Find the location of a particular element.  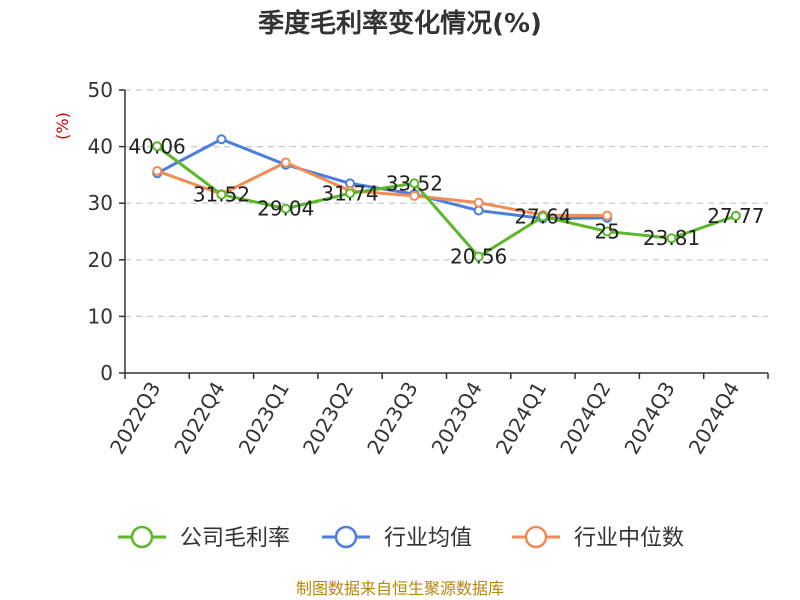

y-tick-label: 30 is located at coordinates (100, 203).